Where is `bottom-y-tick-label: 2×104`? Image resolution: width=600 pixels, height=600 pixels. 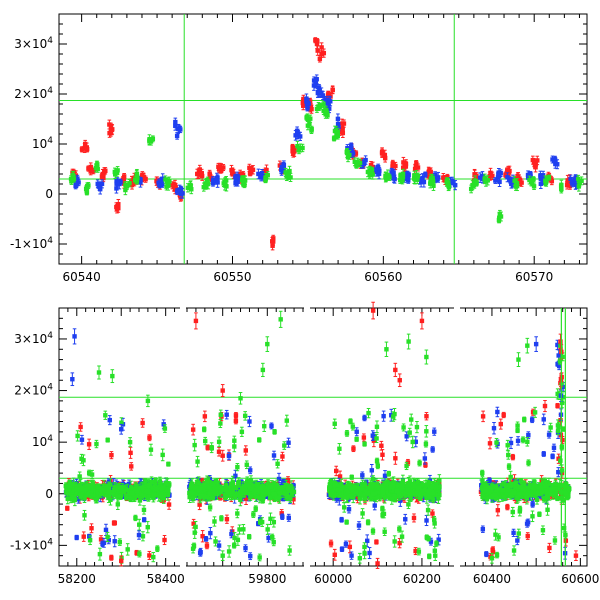
bottom-y-tick-label: 2×104 is located at coordinates (33, 390).